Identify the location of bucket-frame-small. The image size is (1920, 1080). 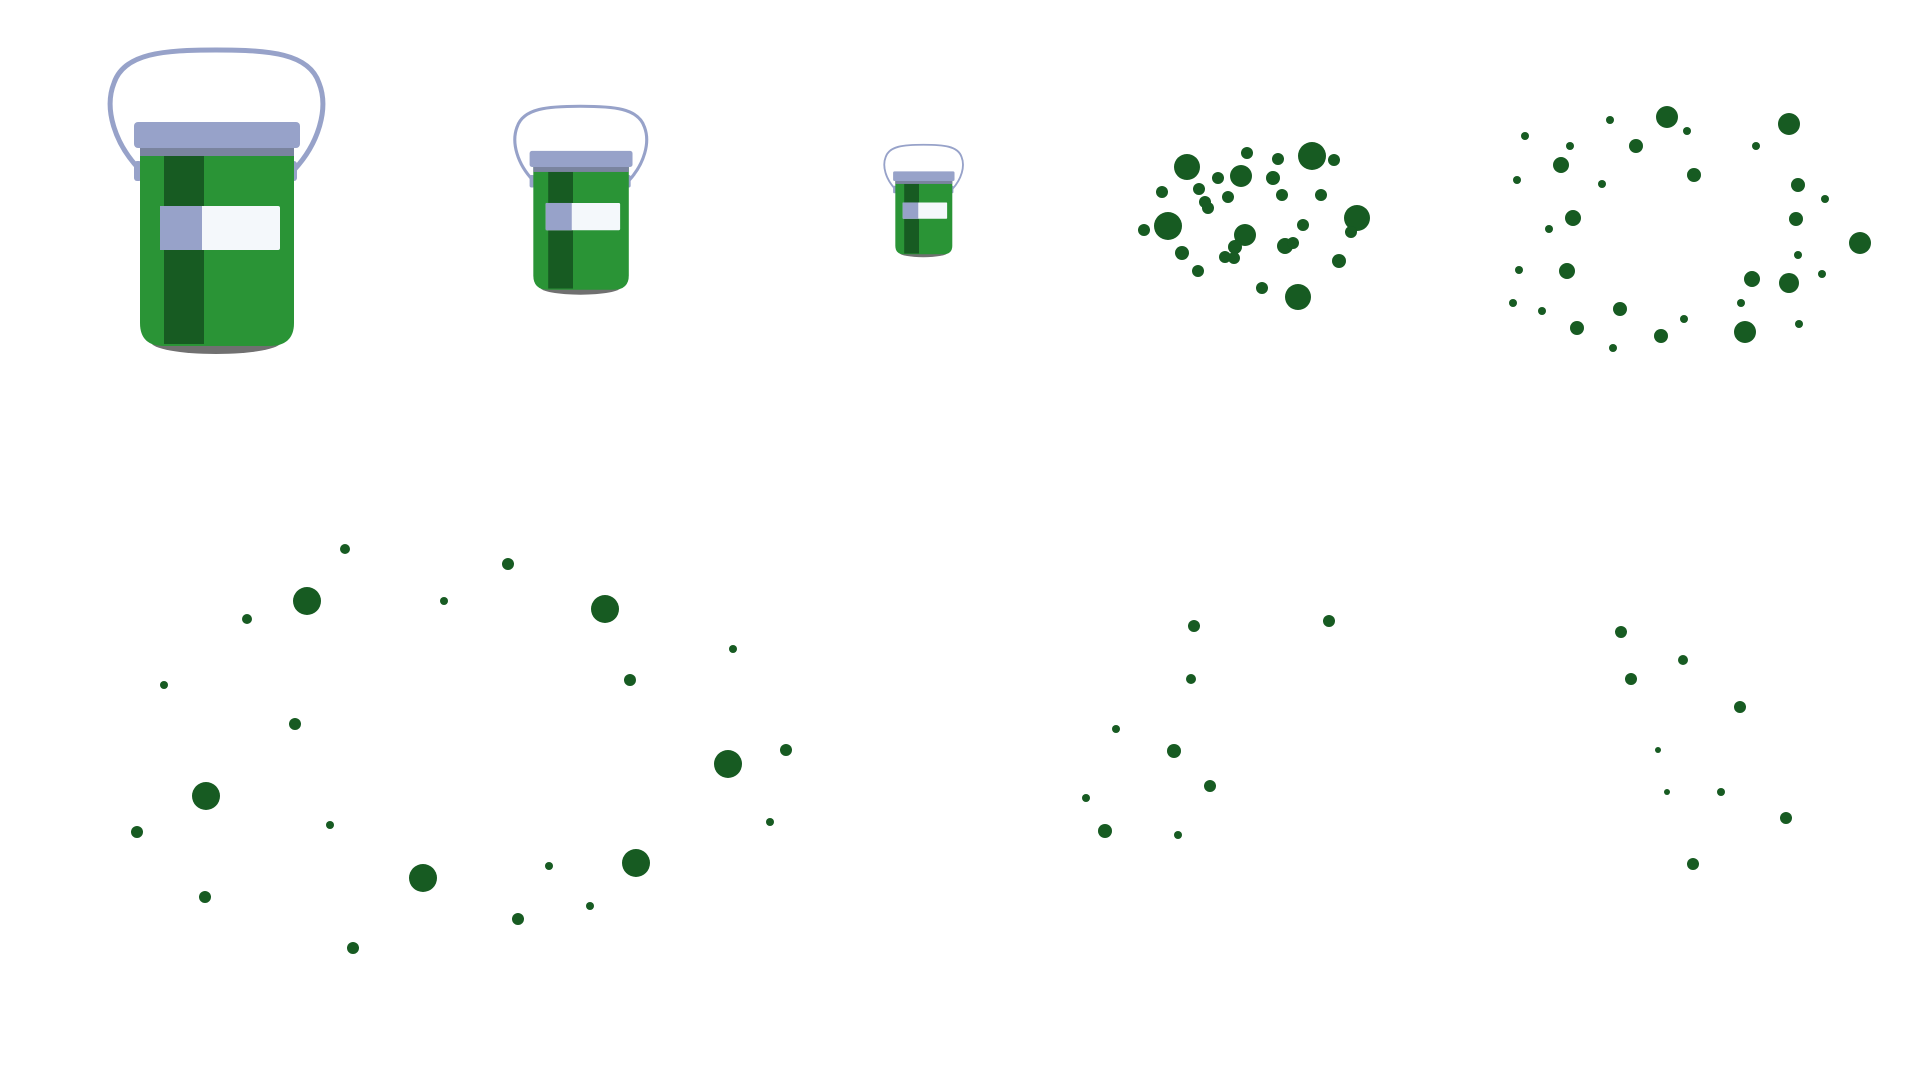
(923, 200).